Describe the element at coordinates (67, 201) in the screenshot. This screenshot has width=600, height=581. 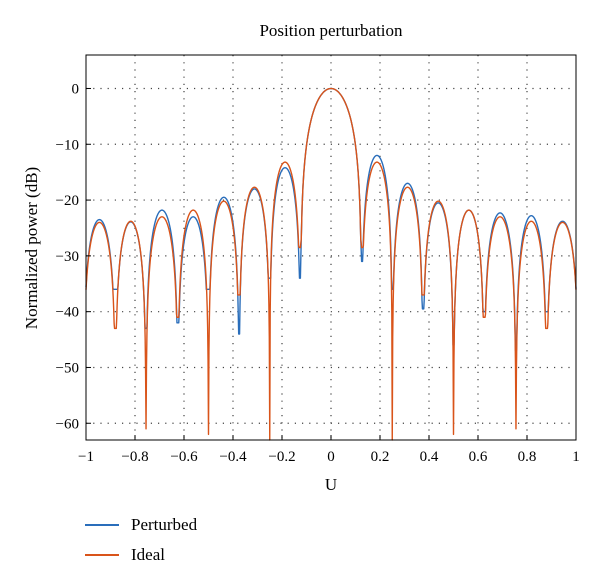
I see `y-tick-label: −20` at that location.